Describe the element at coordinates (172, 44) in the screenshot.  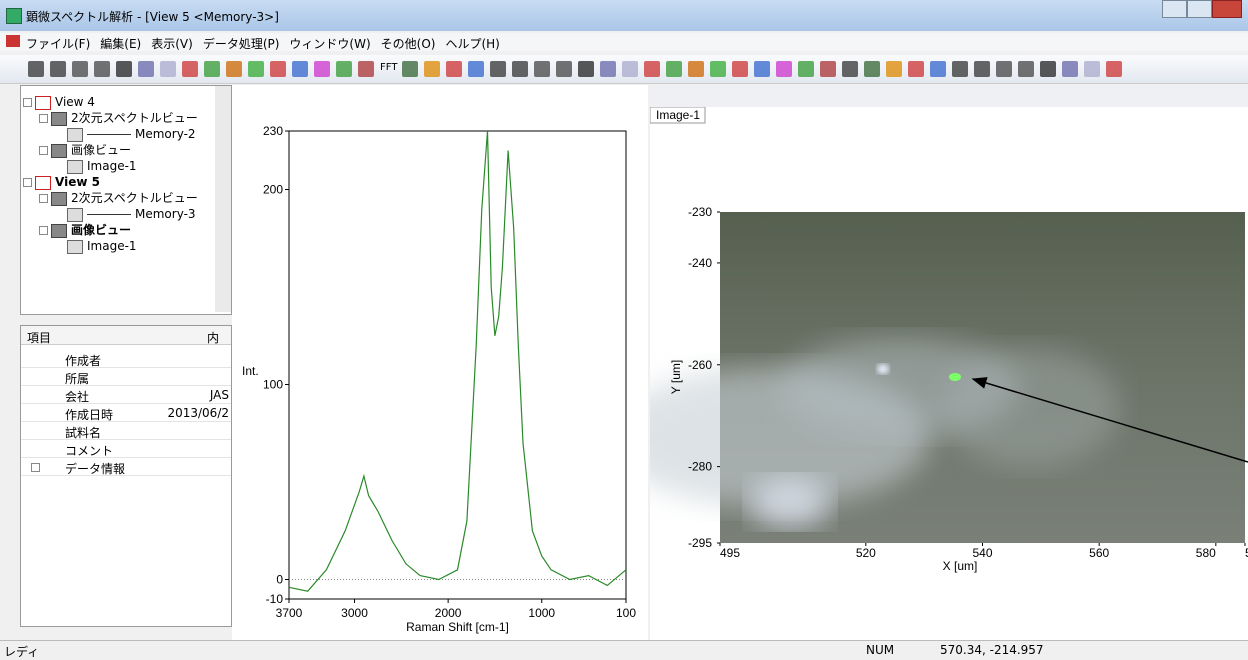
I see `menu-item: 表示(V)` at that location.